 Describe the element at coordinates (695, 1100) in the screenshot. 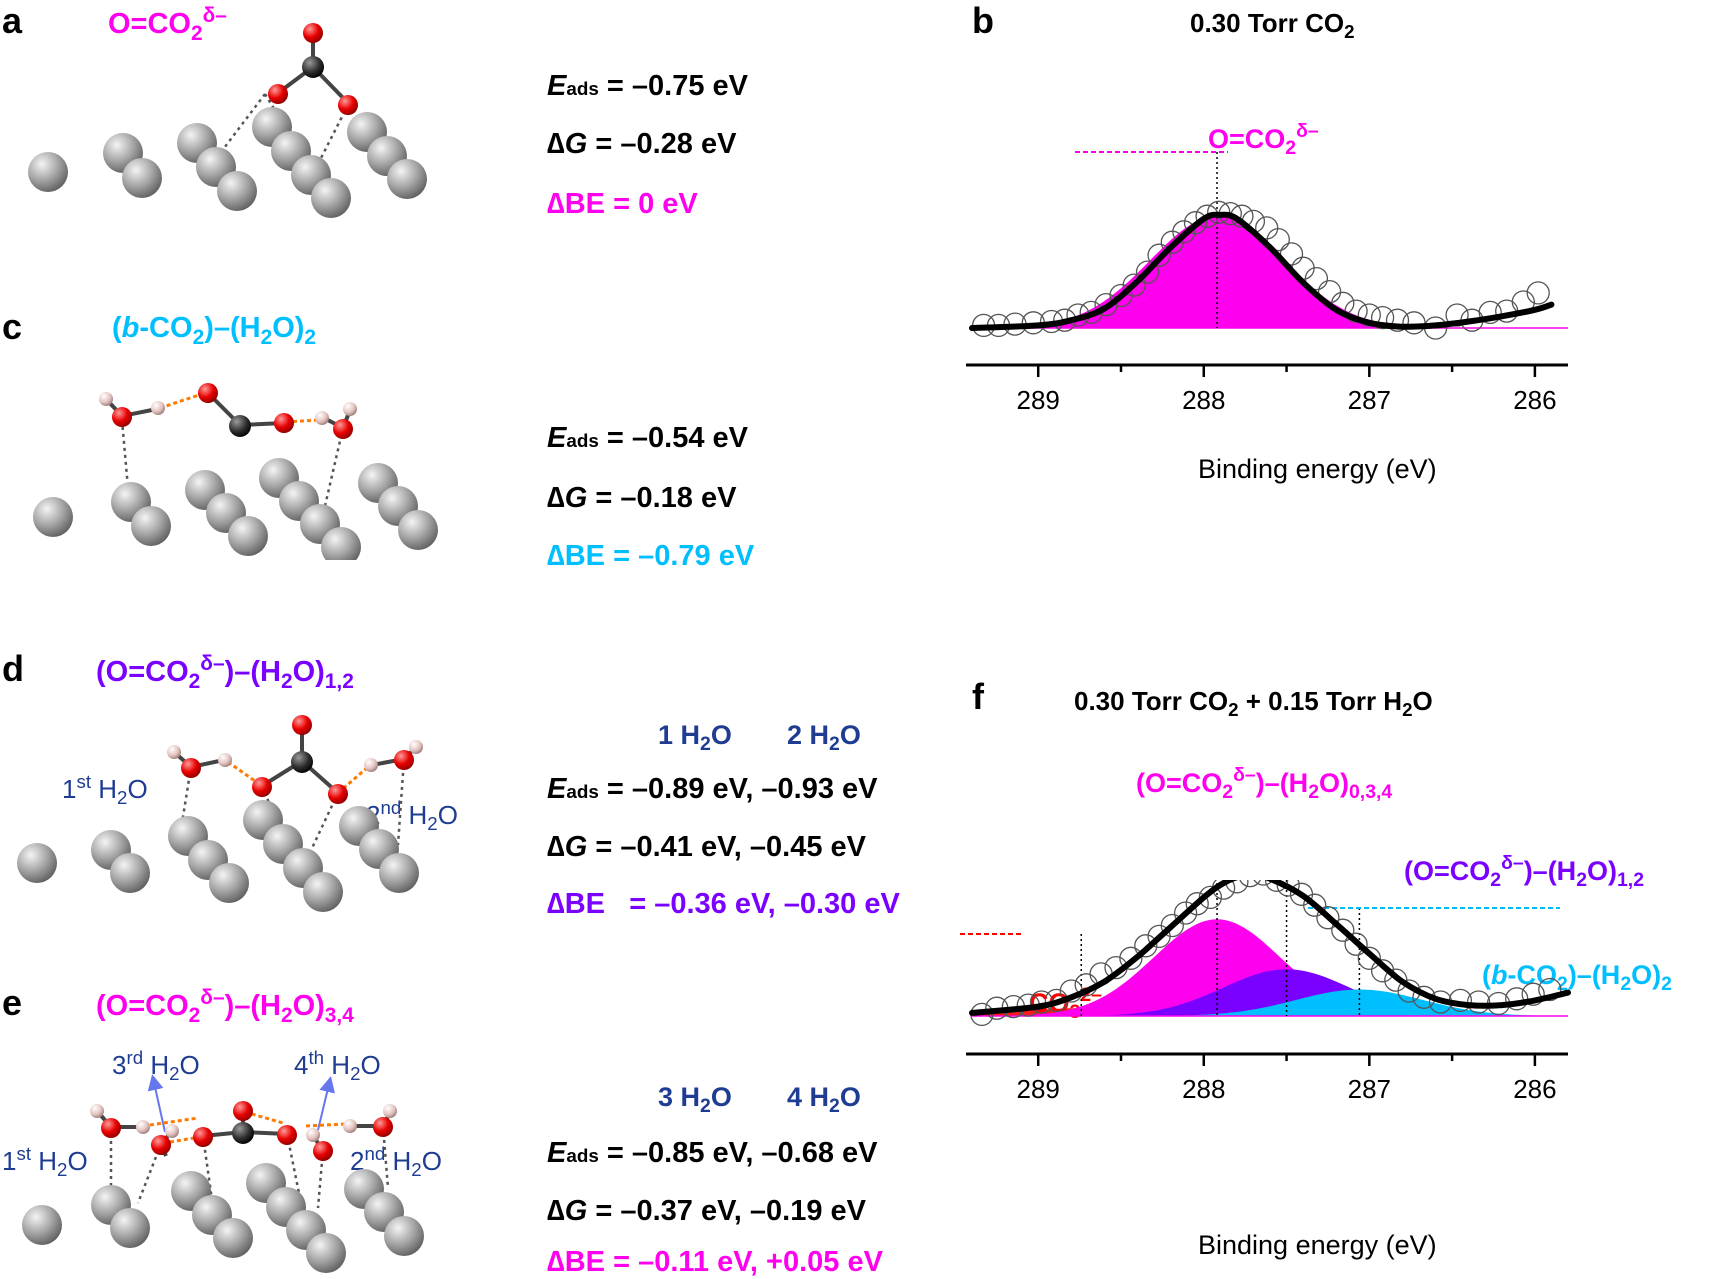

I see `column-header-1-e: 3 H2O` at that location.